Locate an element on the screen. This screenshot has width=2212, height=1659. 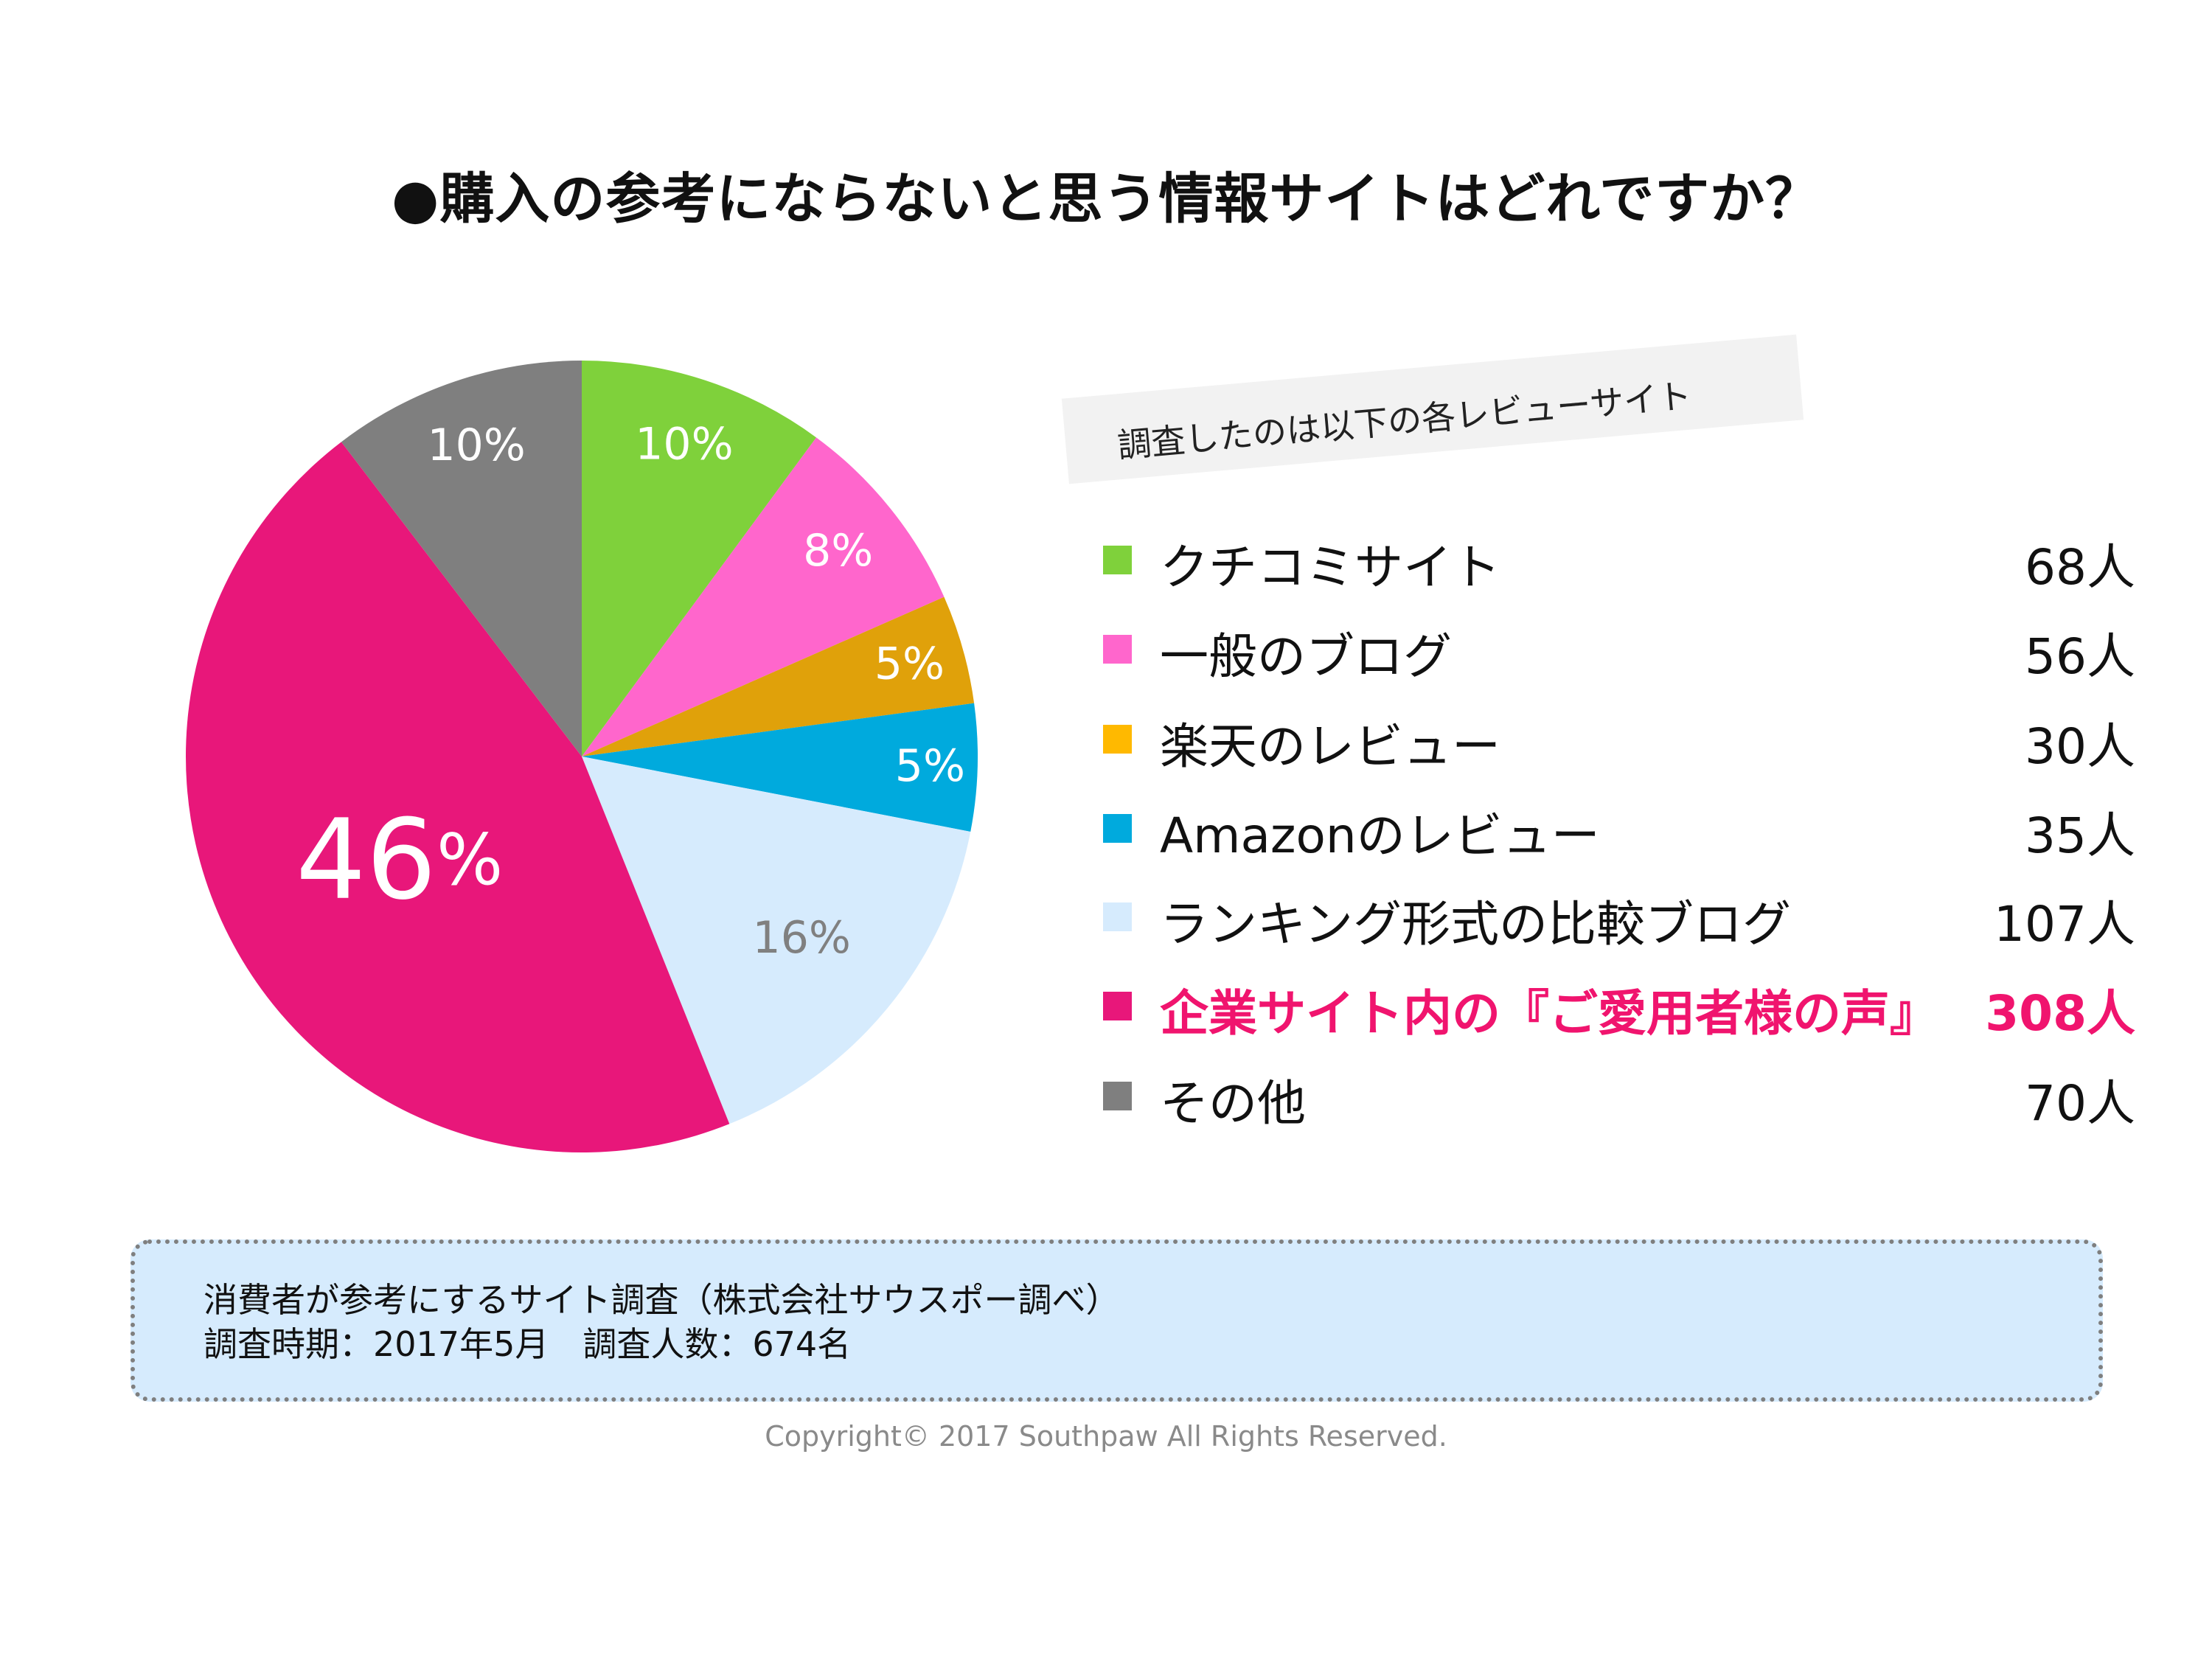
legend-value: 107人 is located at coordinates (2064, 924).